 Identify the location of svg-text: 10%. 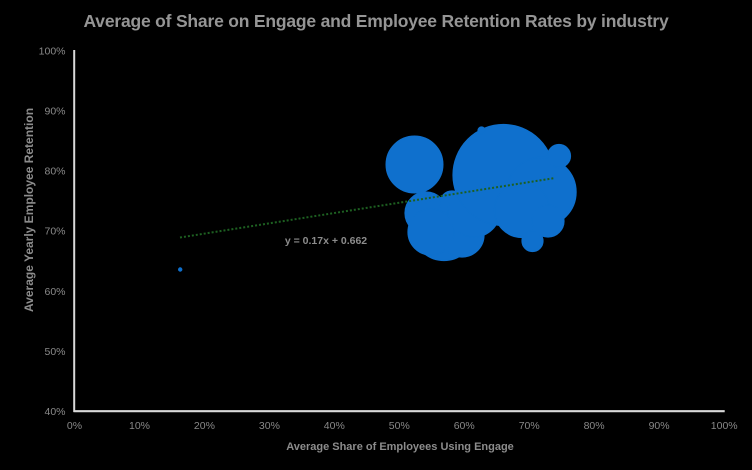
(139, 426).